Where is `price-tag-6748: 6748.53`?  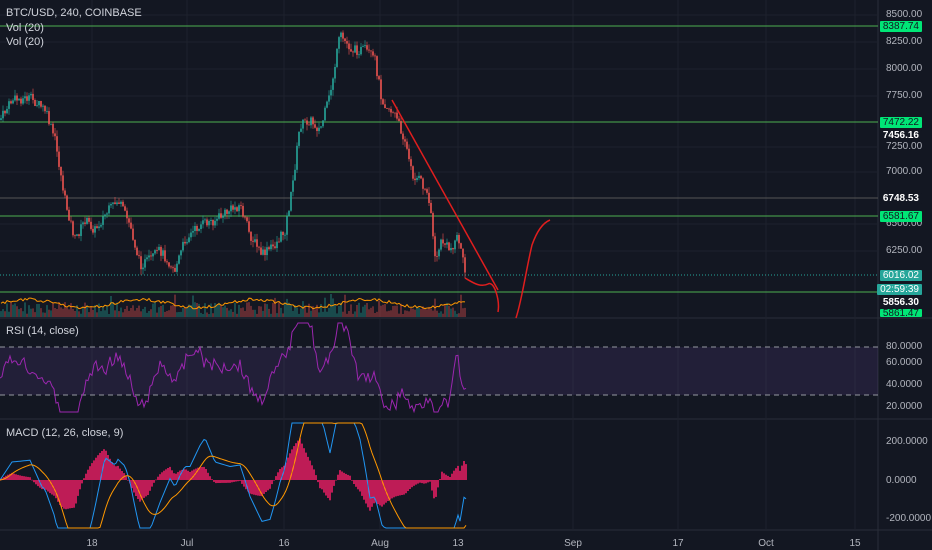
price-tag-6748: 6748.53 is located at coordinates (900, 198).